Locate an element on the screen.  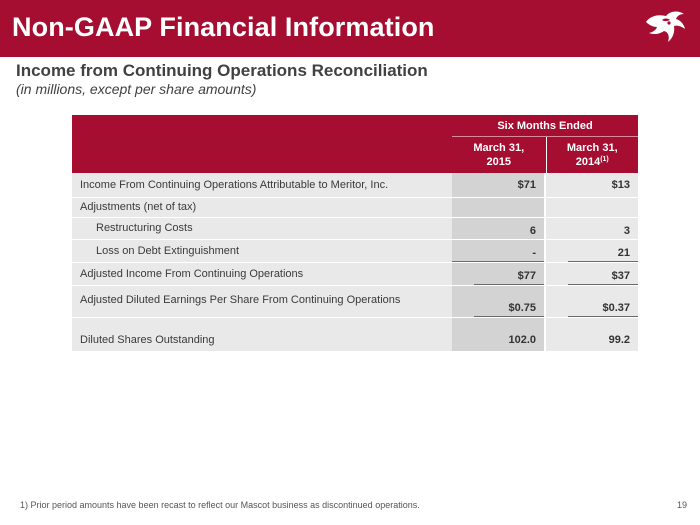
table-row: Restructuring Costs 6 3 is located at coordinates (355, 228).